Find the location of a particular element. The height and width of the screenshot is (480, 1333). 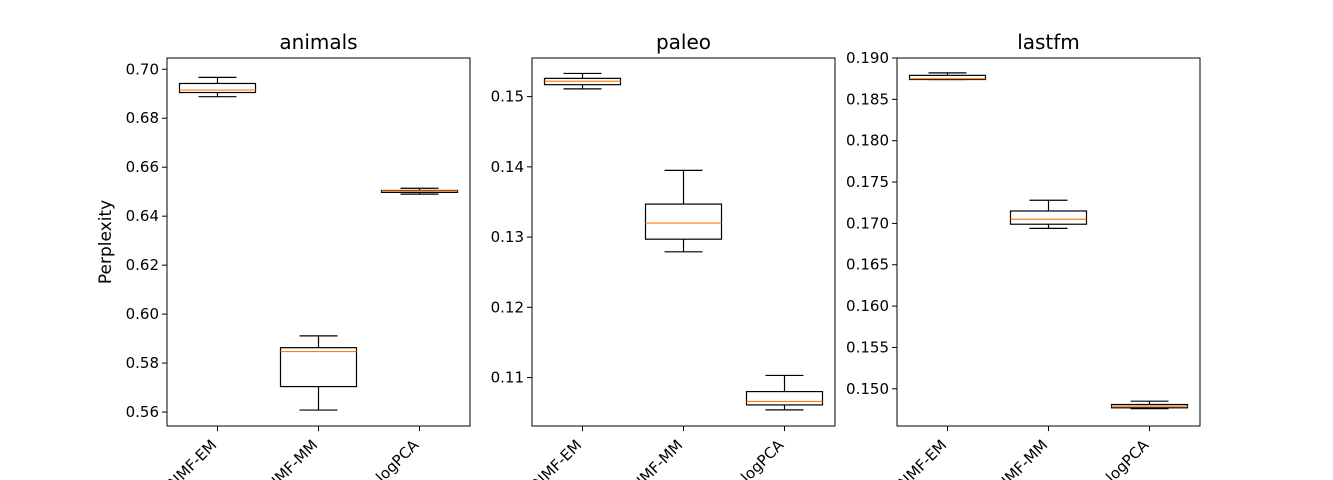

y-tick-label: 0.62 is located at coordinates (142, 265).